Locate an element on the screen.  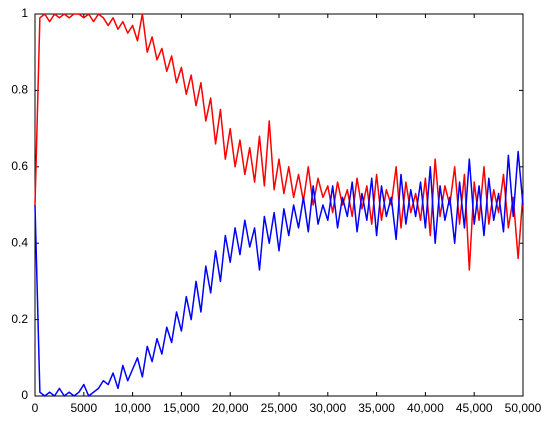
x-tick-label: 25,000 is located at coordinates (279, 408).